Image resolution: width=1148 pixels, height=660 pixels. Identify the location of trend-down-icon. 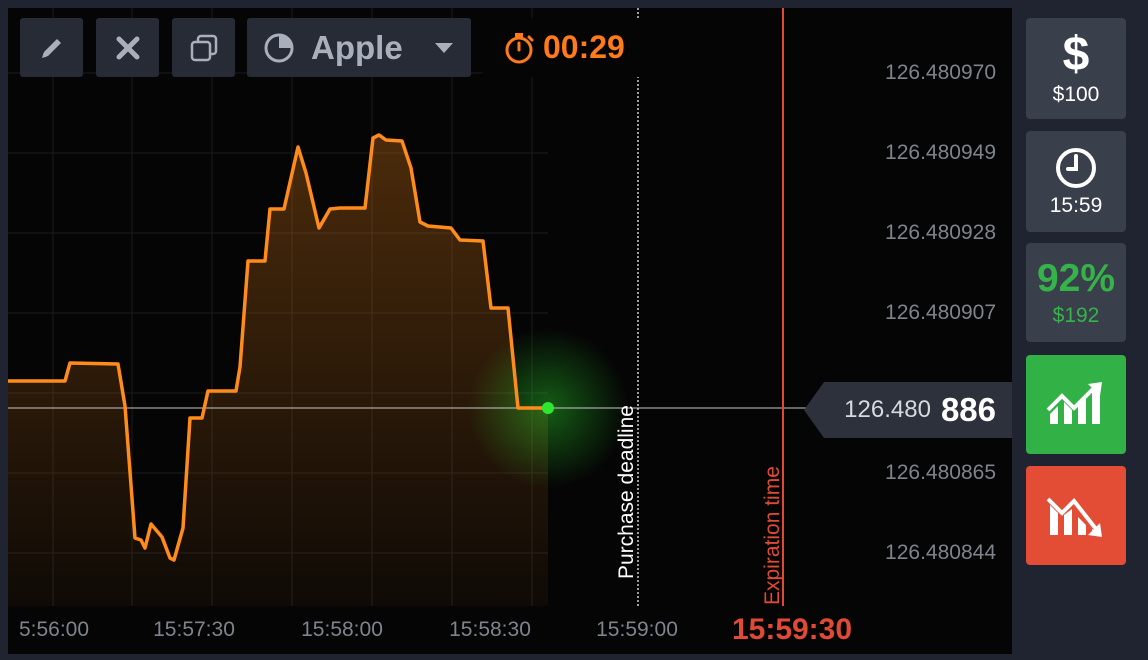
(1074, 517).